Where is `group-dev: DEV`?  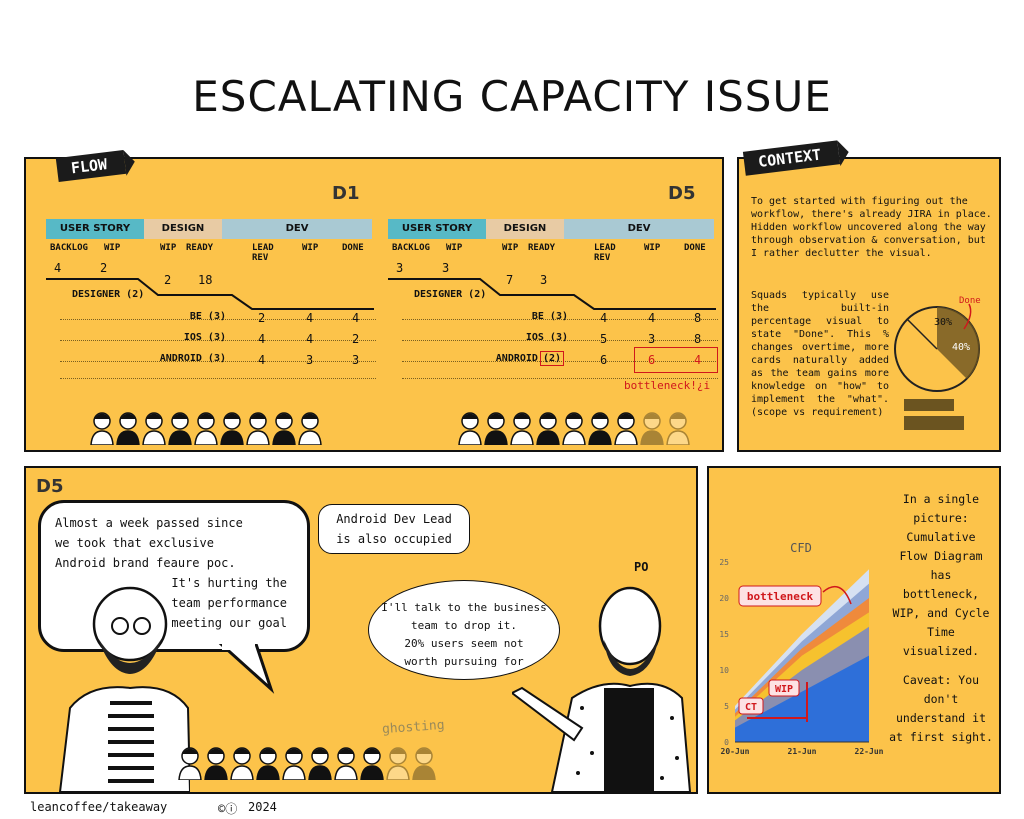
group-dev: DEV is located at coordinates (297, 229).